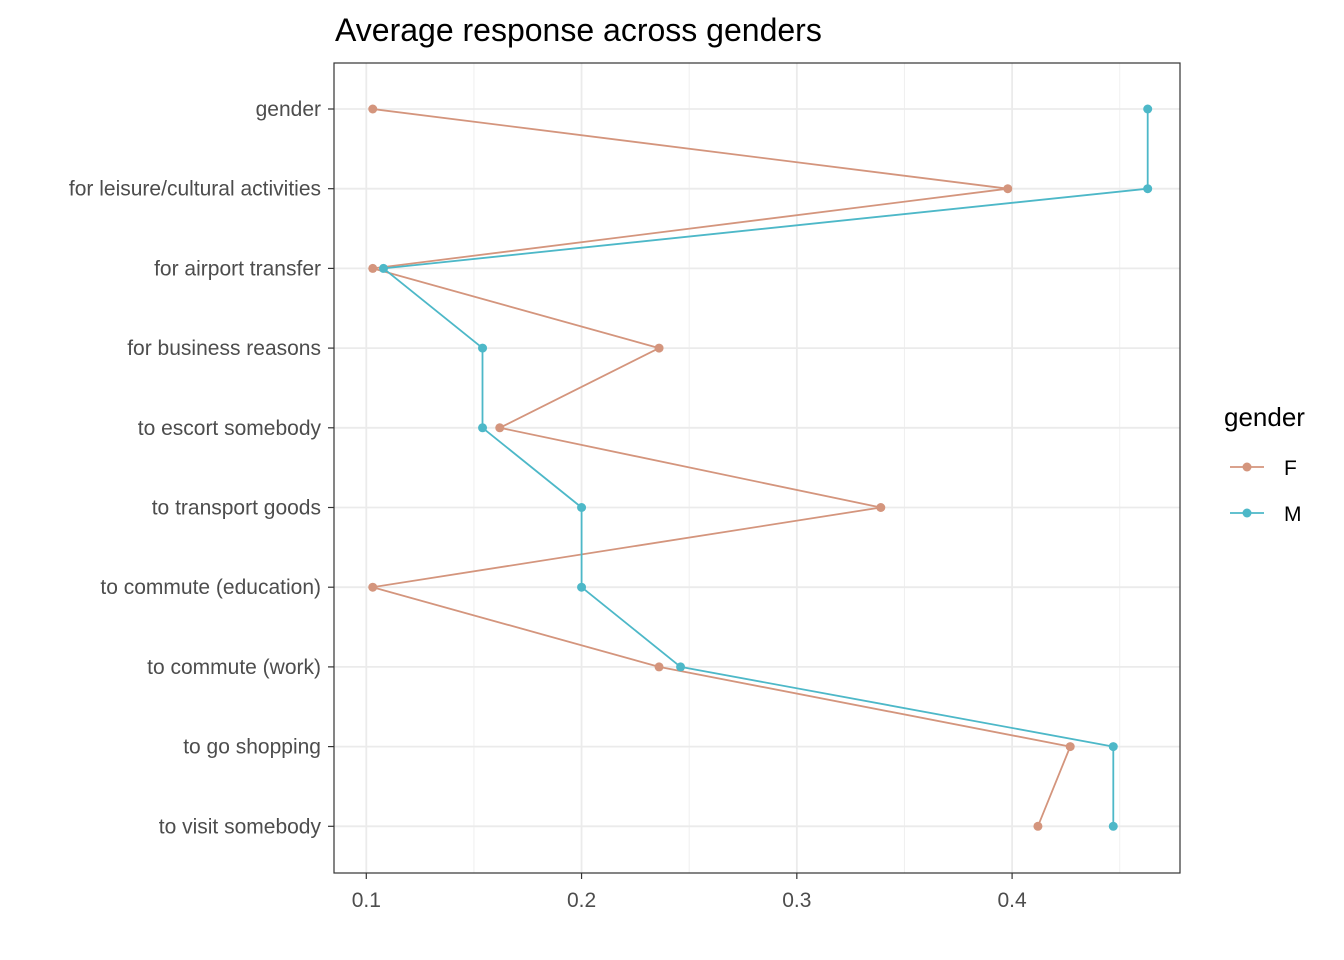  What do you see at coordinates (578, 30) in the screenshot?
I see `chart-title: Average response across genders` at bounding box center [578, 30].